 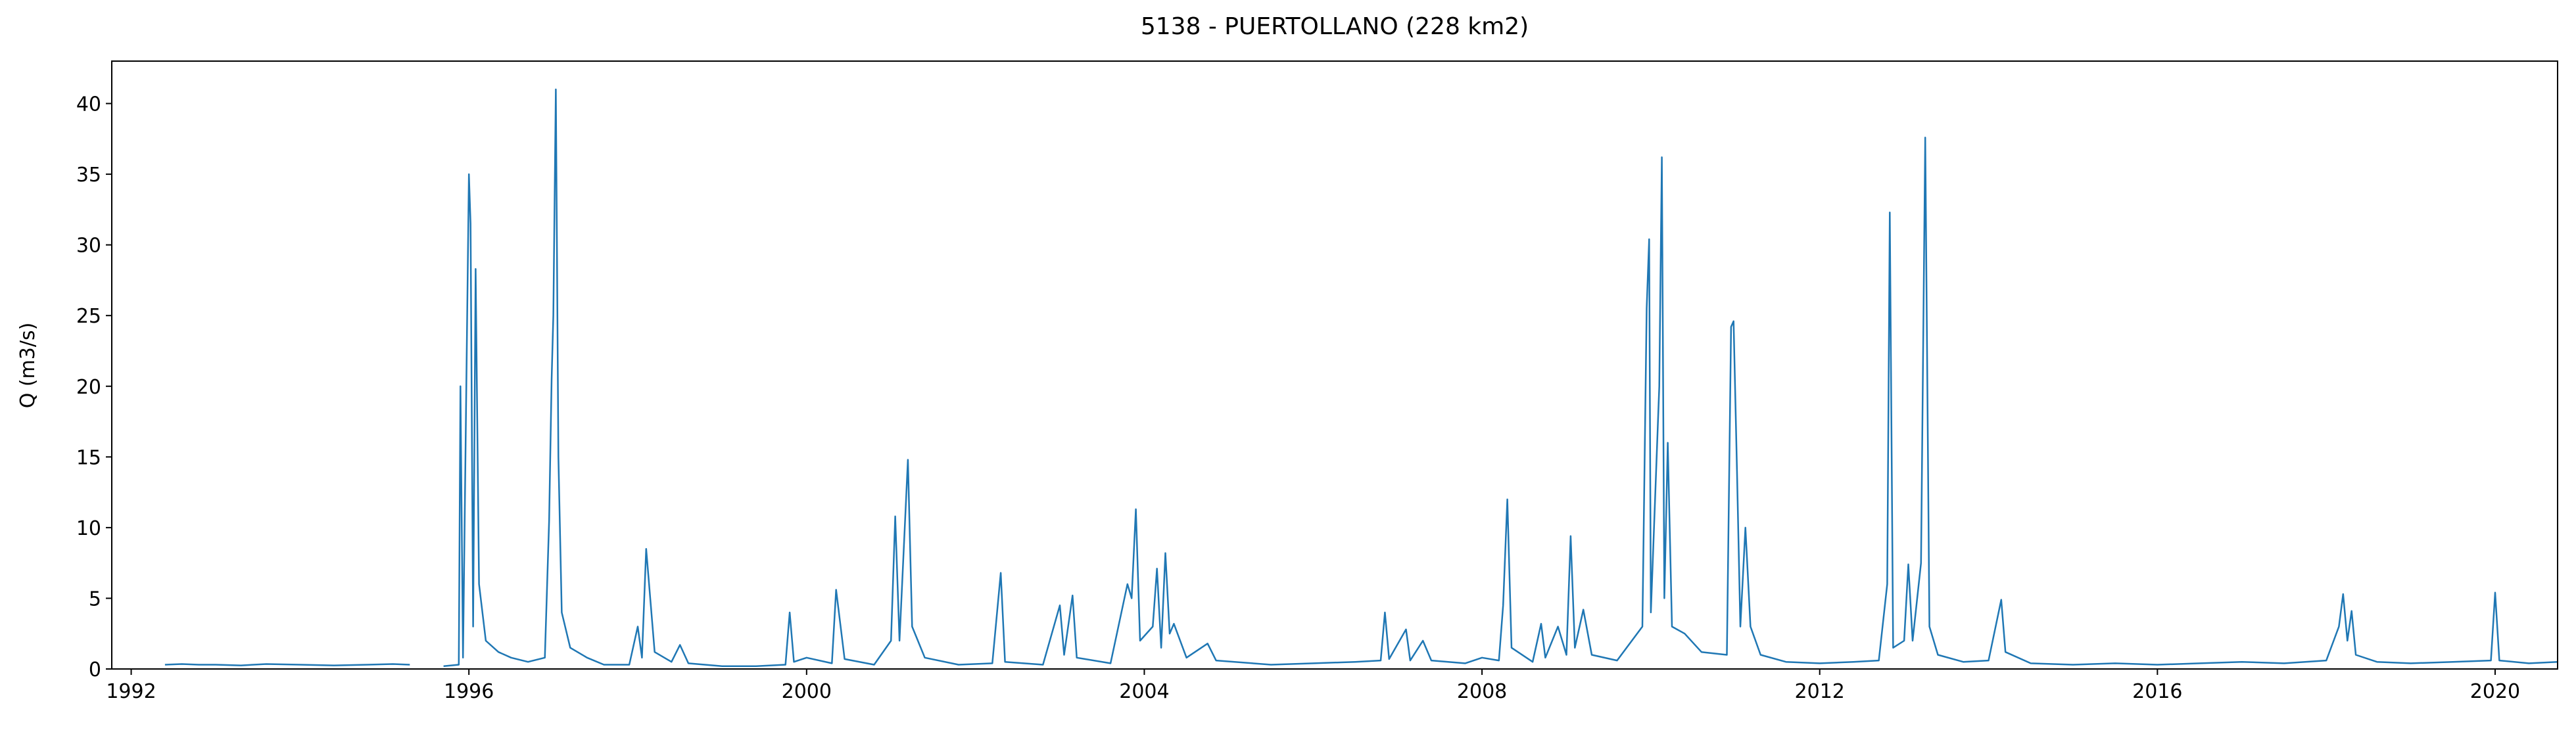 I want to click on chart-title: 5138 - PUERTOLLANO (228 km2), so click(x=1335, y=26).